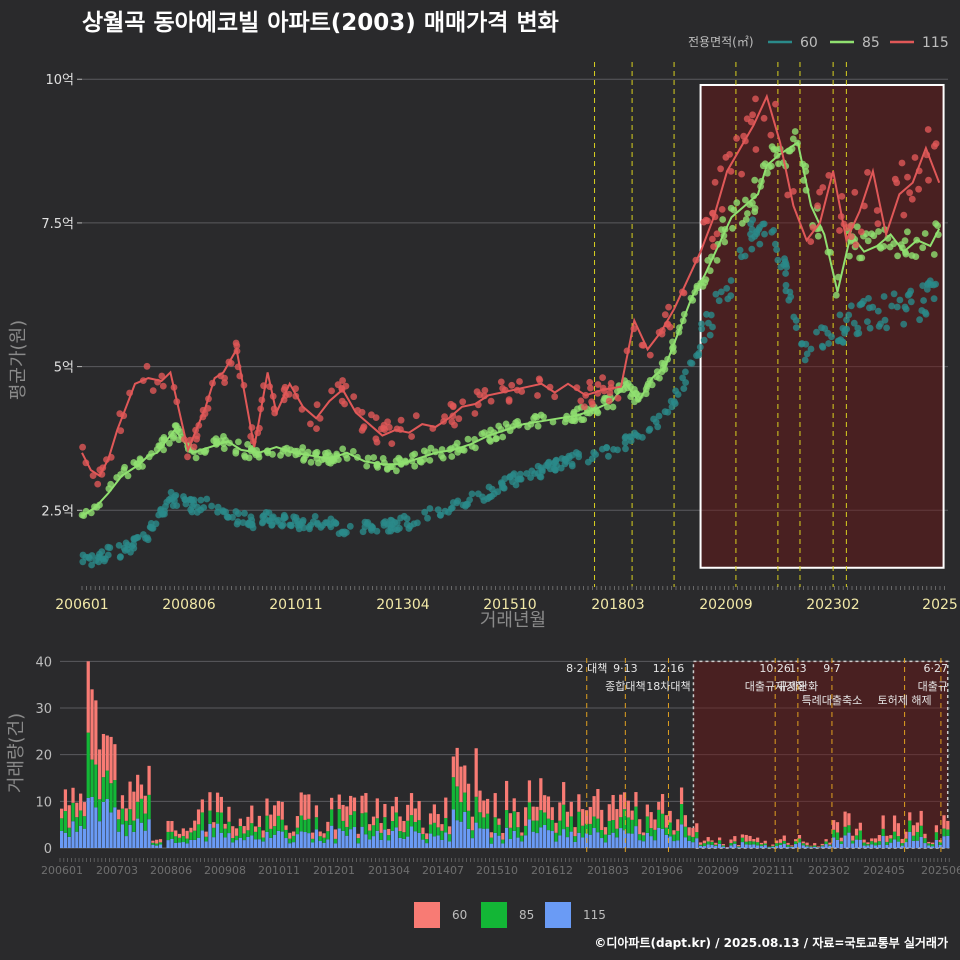 This screenshot has width=960, height=960. Describe the element at coordinates (871, 43) in the screenshot. I see `legend-label-85: 85` at that location.